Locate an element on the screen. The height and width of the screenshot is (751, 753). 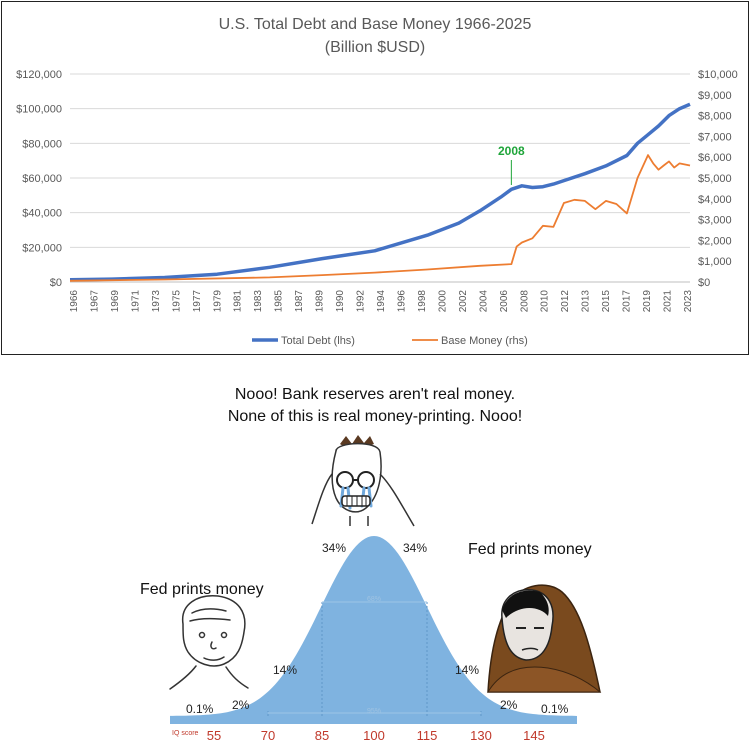
x-tick-label: 1967 is located at coordinates (94, 301).